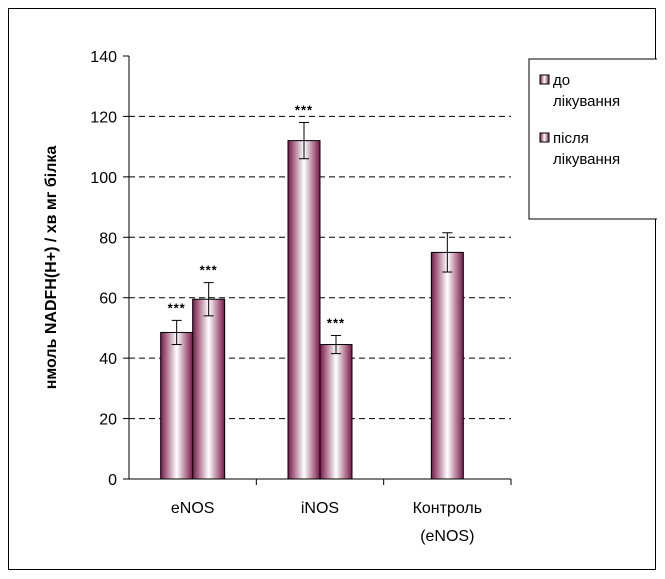 This screenshot has width=665, height=579. I want to click on y-tick-label: 40, so click(108, 359).